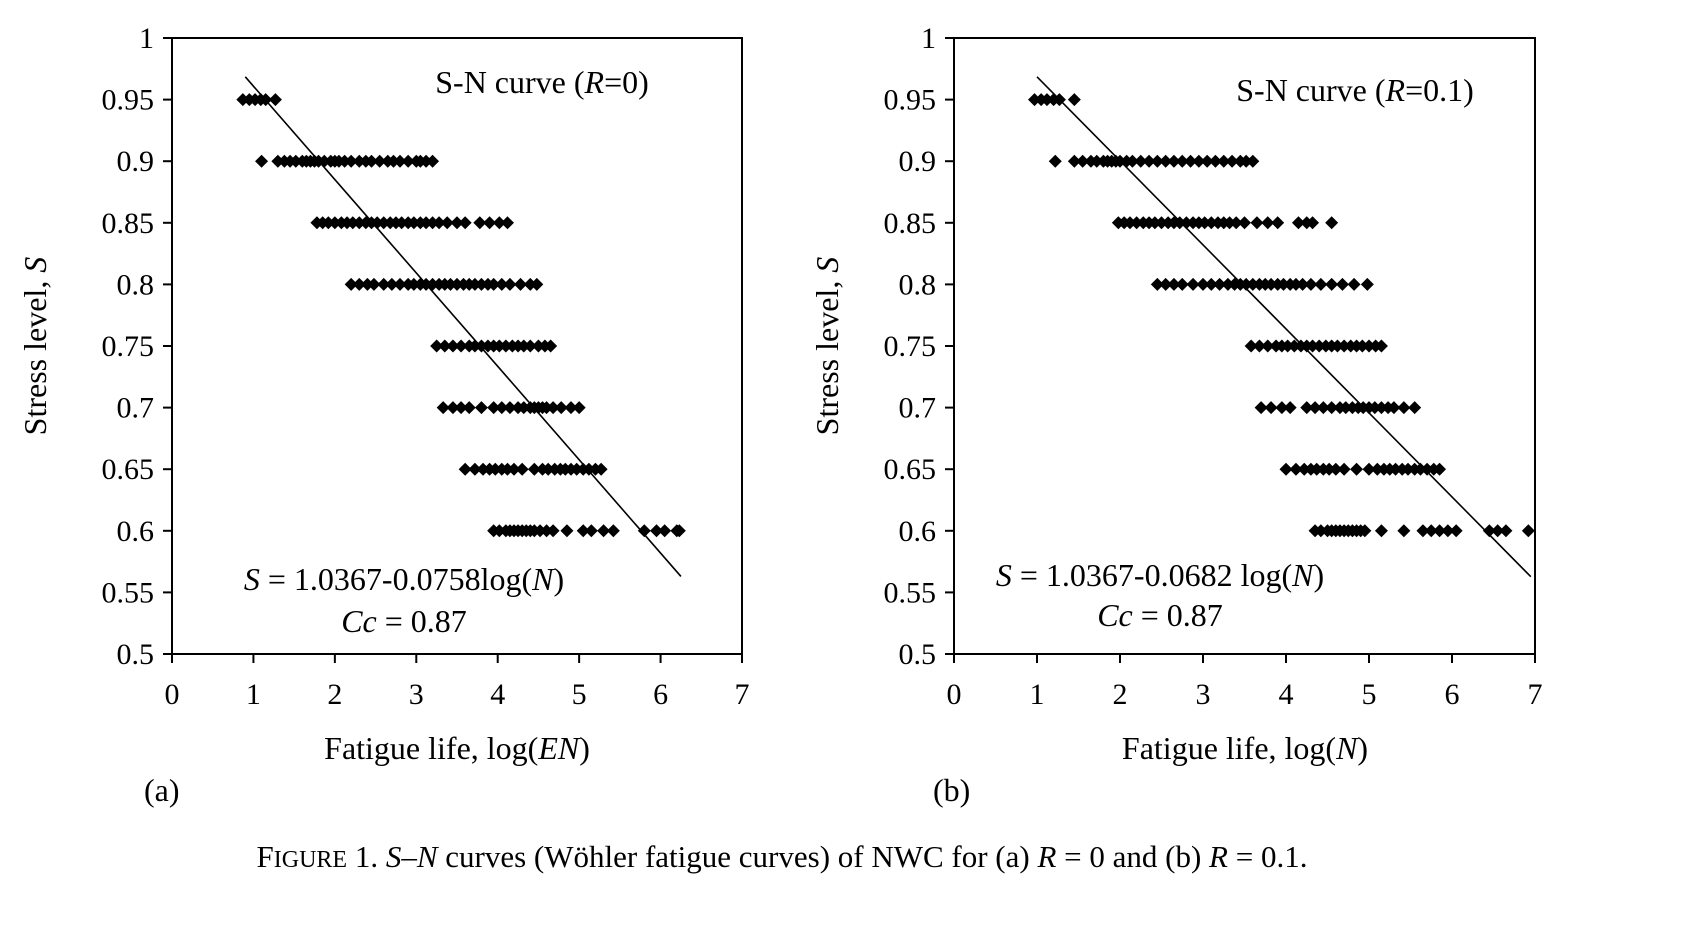 This screenshot has height=949, width=1683. What do you see at coordinates (1120, 694) in the screenshot?
I see `x-tick-label: 2` at bounding box center [1120, 694].